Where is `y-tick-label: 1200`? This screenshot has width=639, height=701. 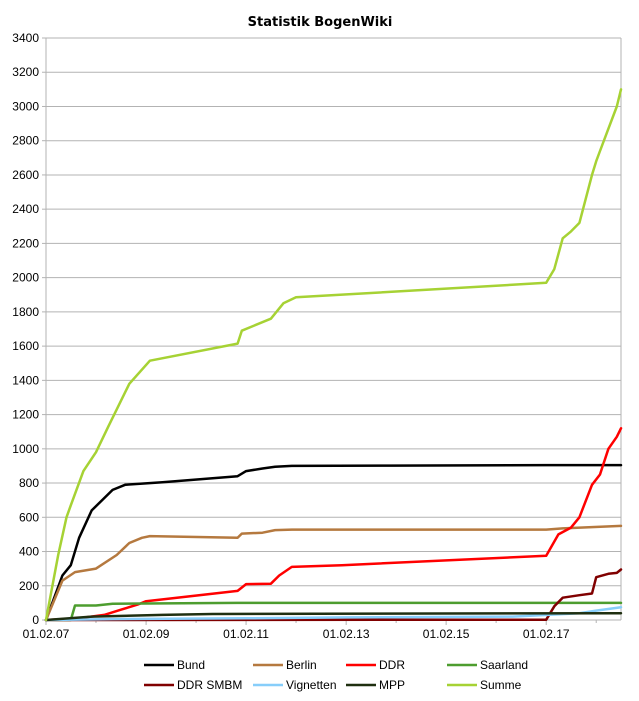 y-tick-label: 1200 is located at coordinates (25, 415).